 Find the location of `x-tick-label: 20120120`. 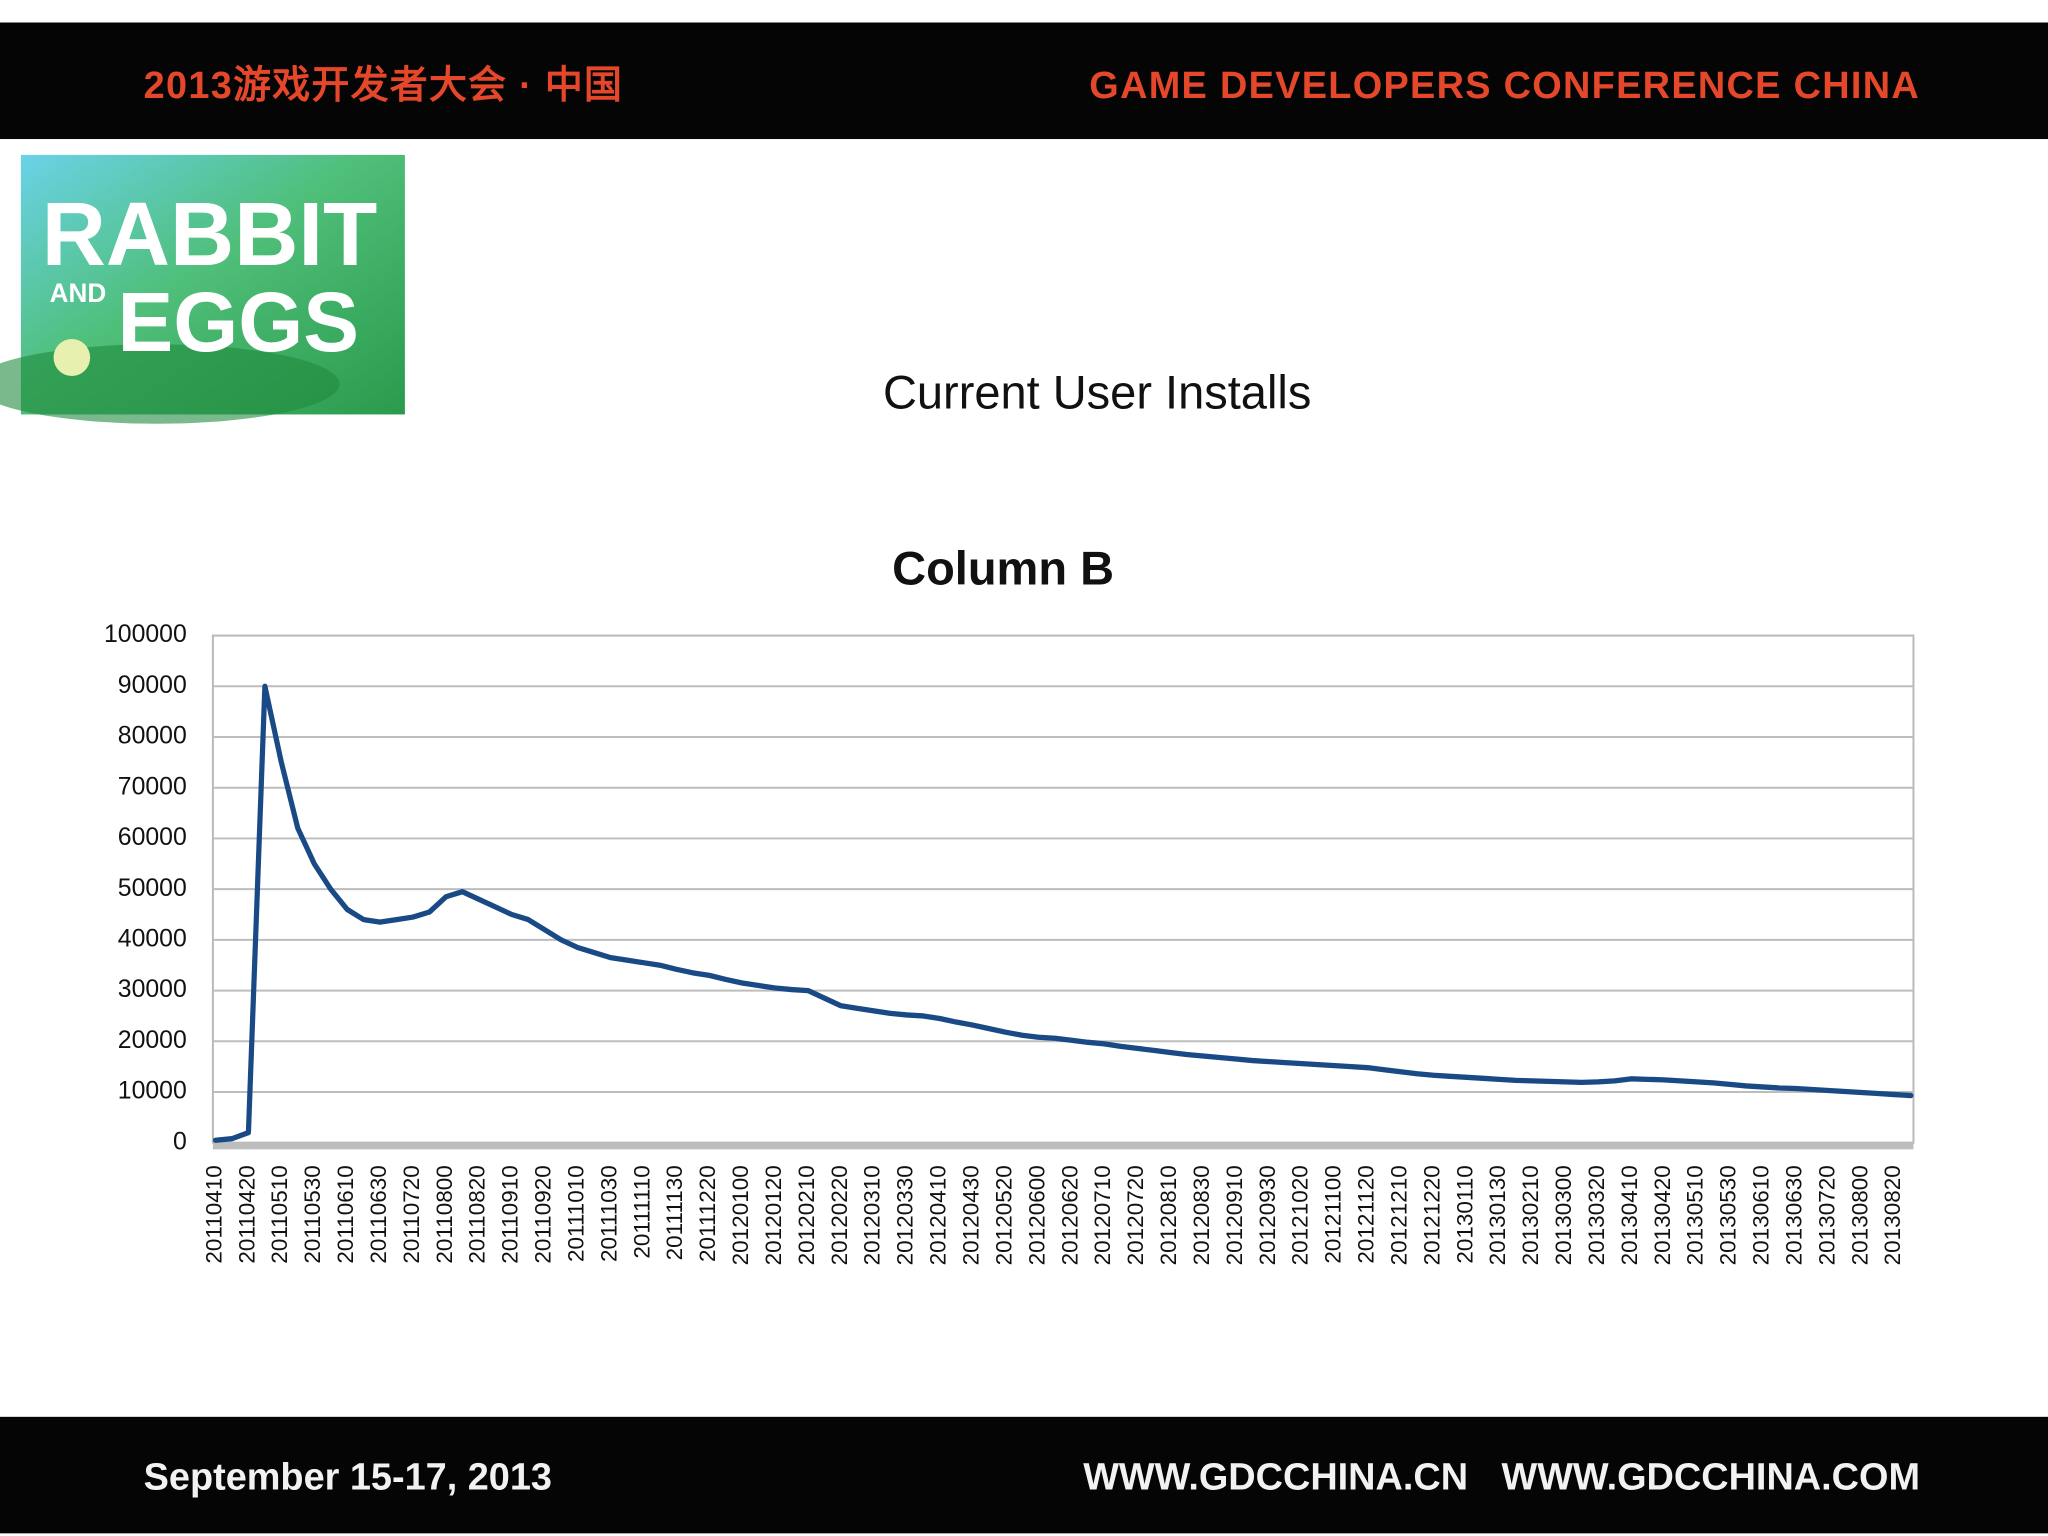

x-tick-label: 20120120 is located at coordinates (773, 1215).